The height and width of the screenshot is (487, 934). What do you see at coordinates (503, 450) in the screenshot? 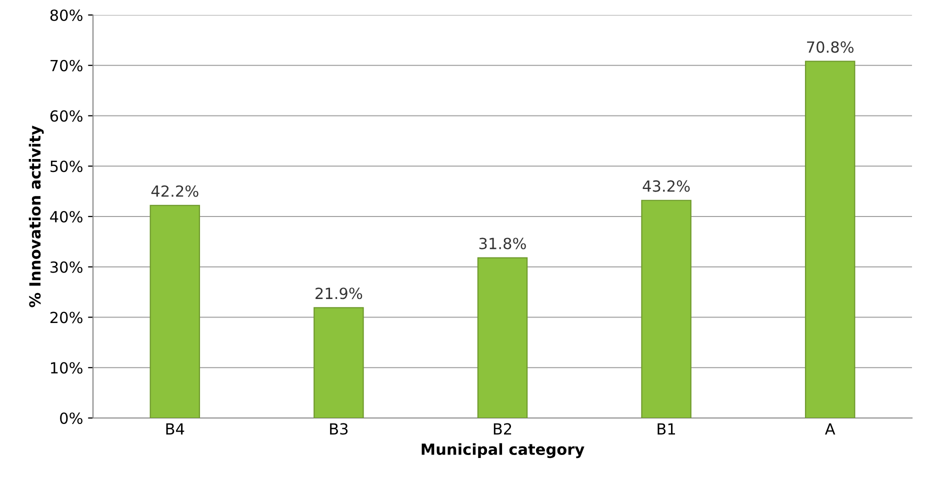
I see `x-axis-title: Municipal category` at bounding box center [503, 450].